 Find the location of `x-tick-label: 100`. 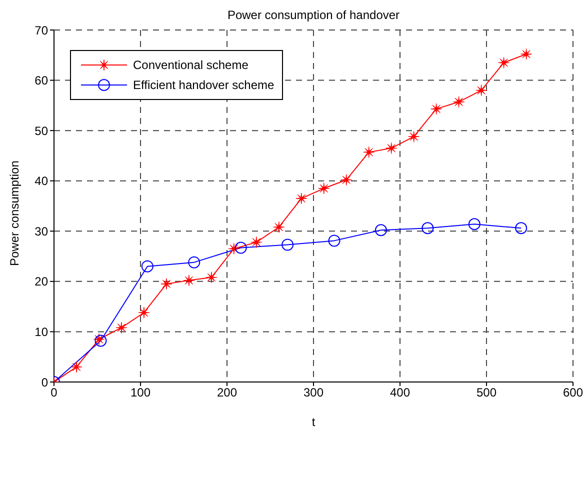

x-tick-label: 100 is located at coordinates (140, 393).